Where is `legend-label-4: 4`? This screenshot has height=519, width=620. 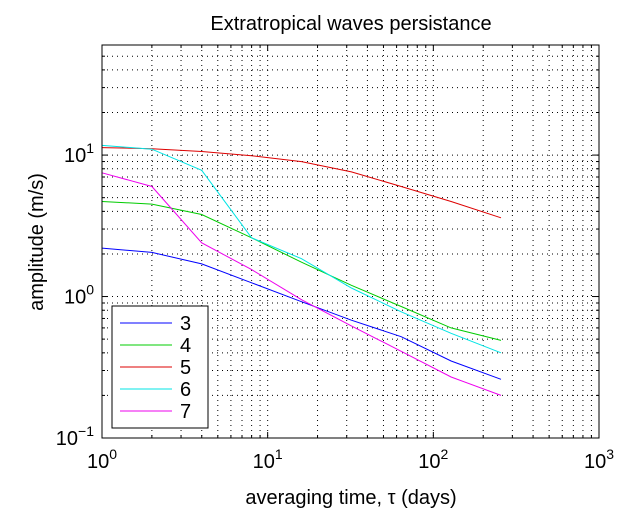 legend-label-4: 4 is located at coordinates (185, 346).